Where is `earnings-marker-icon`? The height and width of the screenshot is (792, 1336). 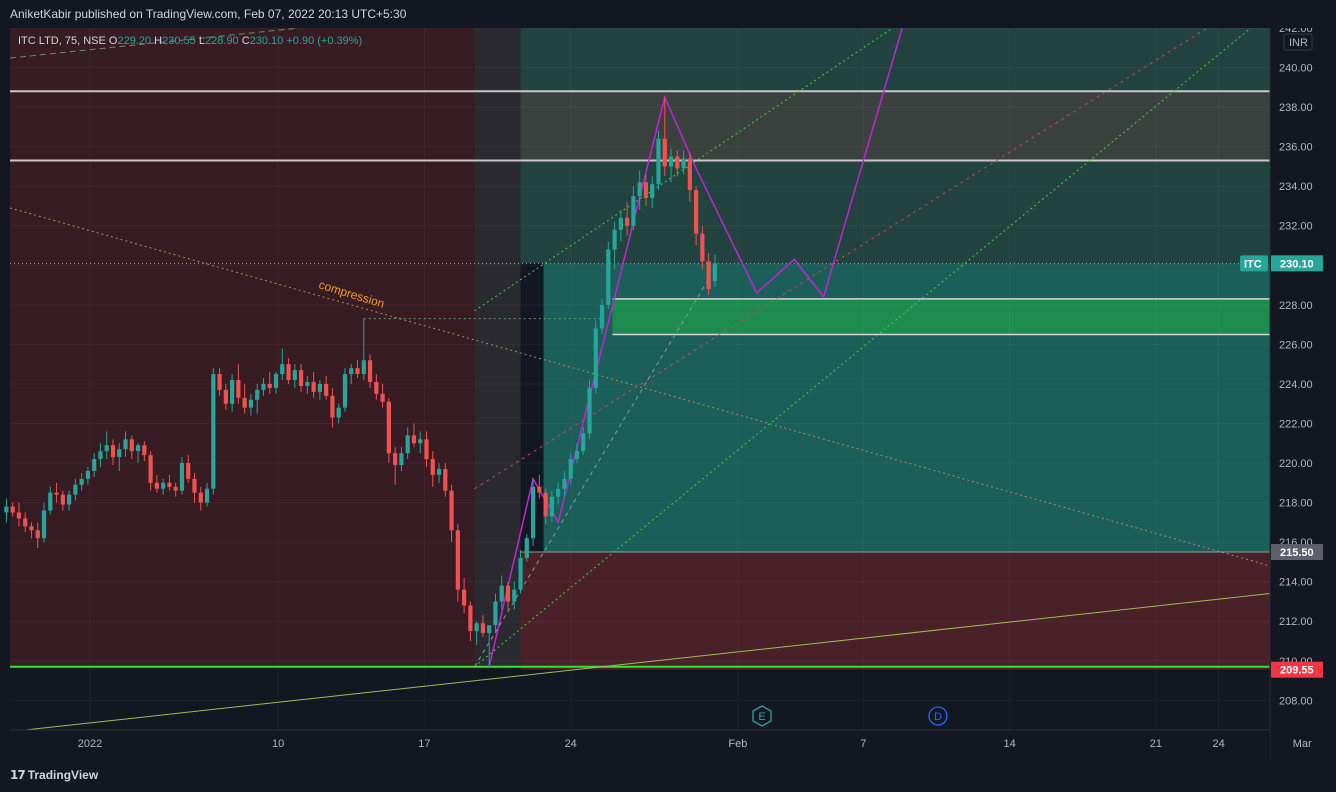 earnings-marker-icon is located at coordinates (762, 716).